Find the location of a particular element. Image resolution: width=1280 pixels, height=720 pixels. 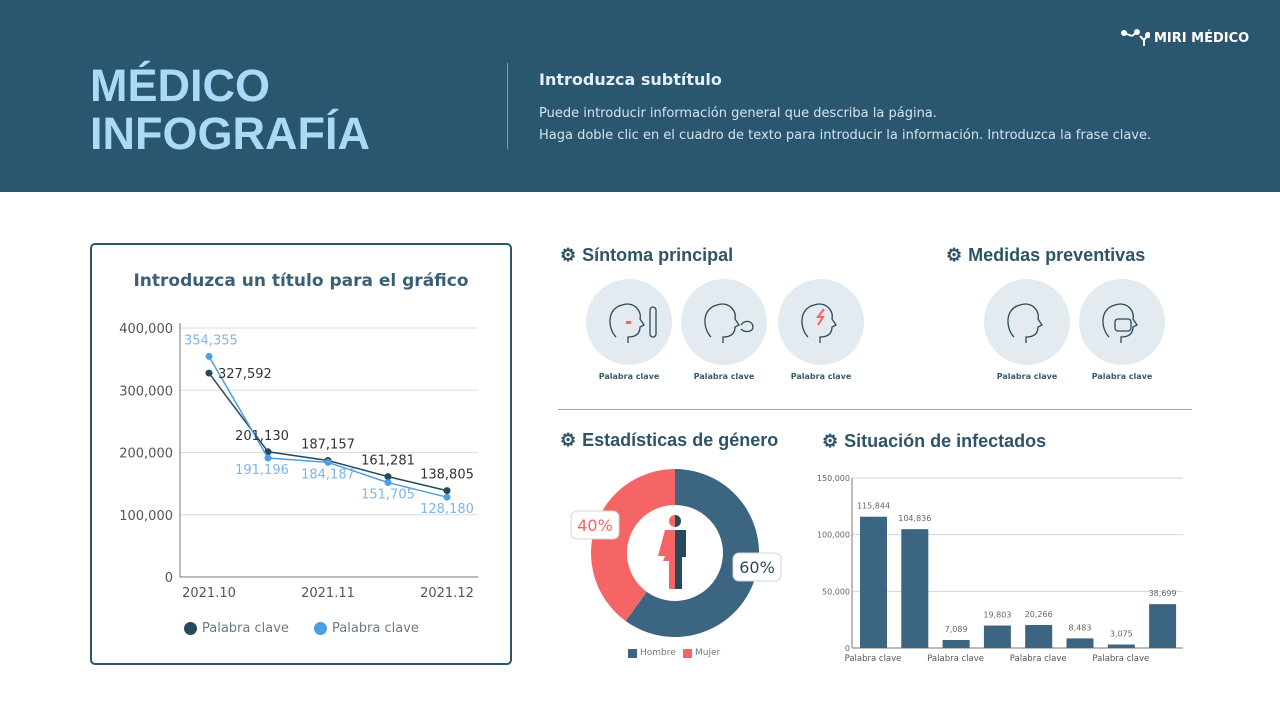

section-title: Situación de infectados is located at coordinates (945, 441).